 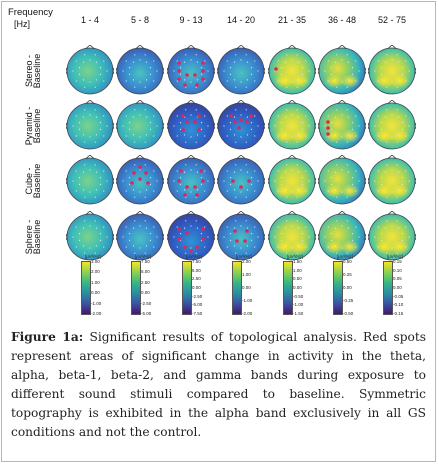 What do you see at coordinates (397, 261) in the screenshot?
I see `colorbar-tick: 0.15` at bounding box center [397, 261].